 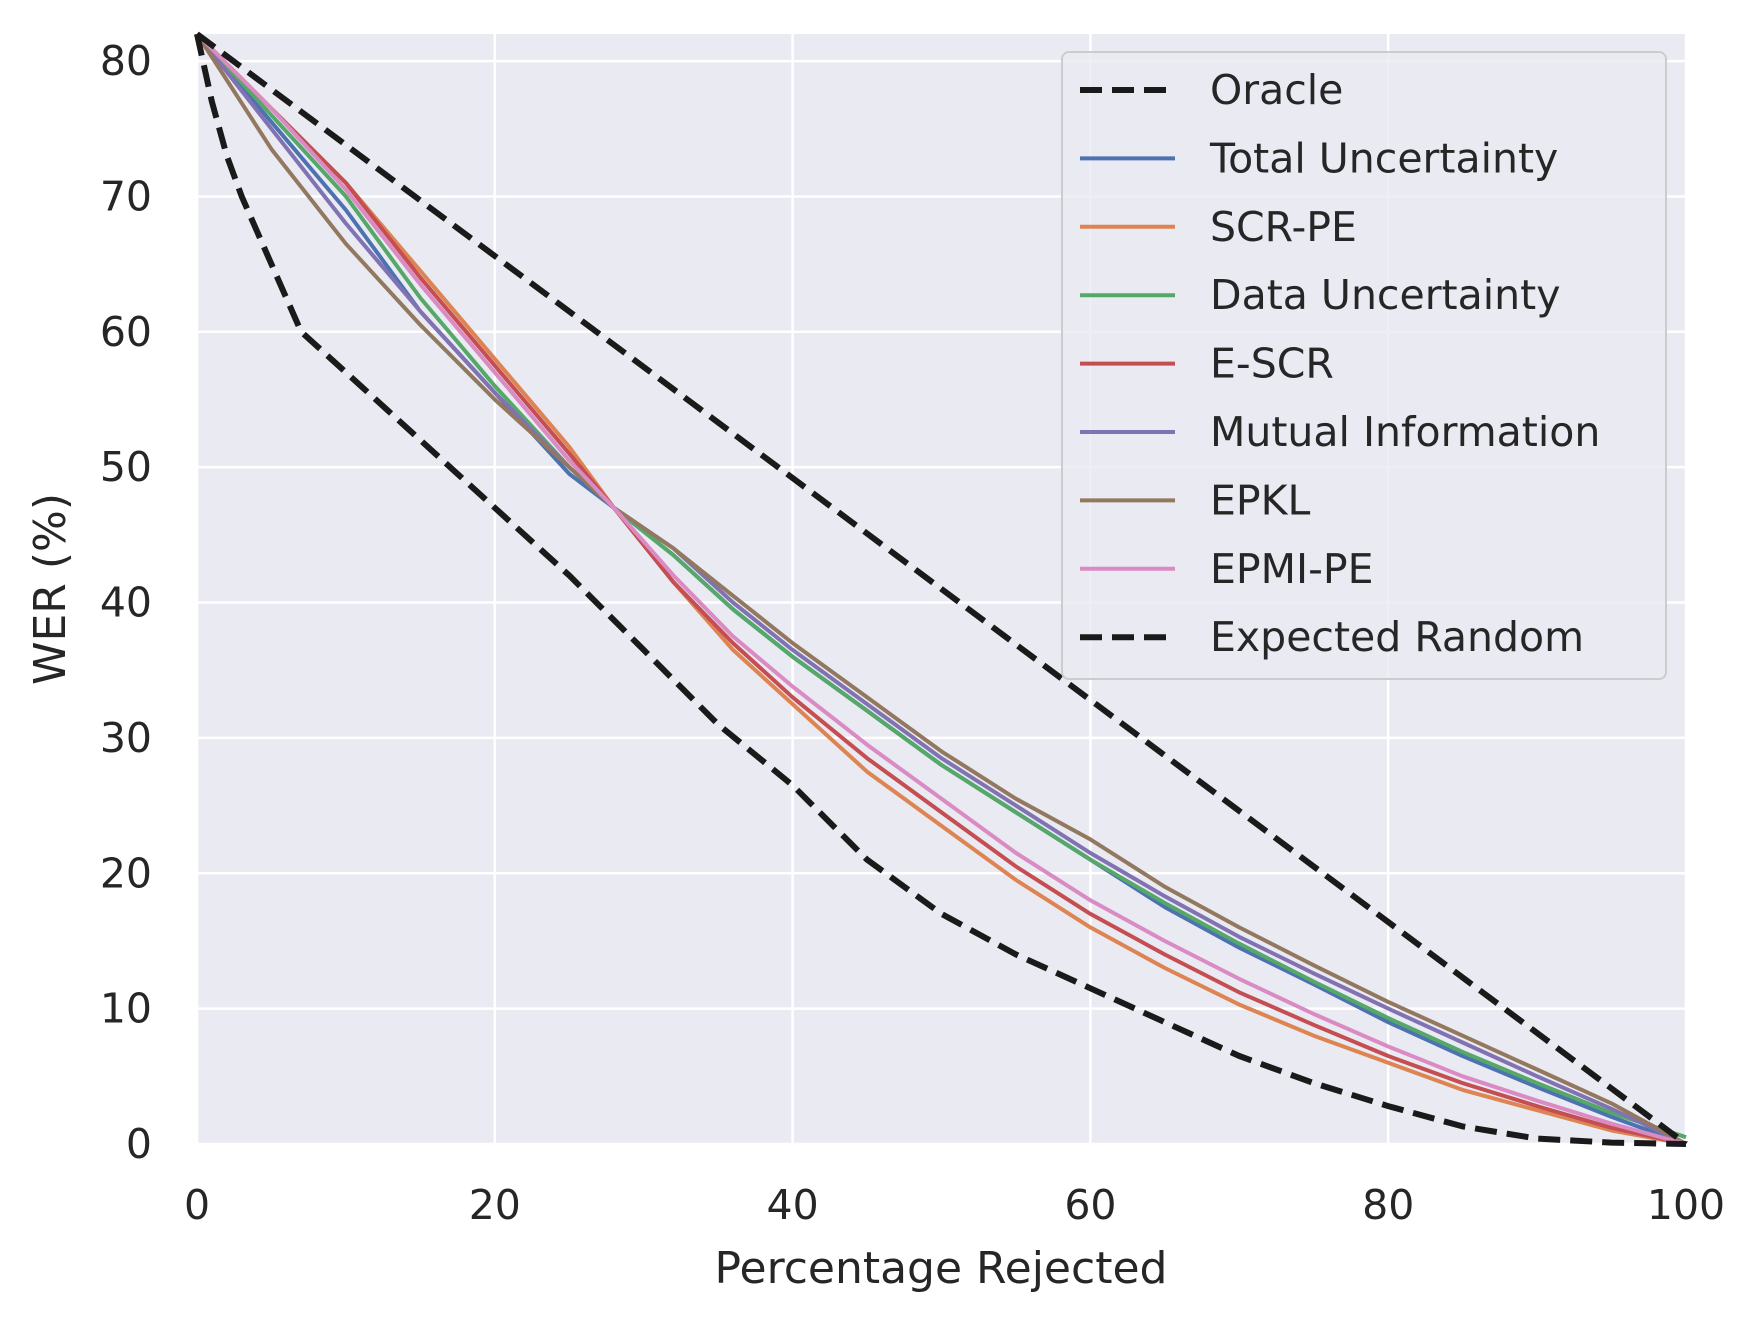 What do you see at coordinates (50, 589) in the screenshot?
I see `y-axis-title: WER (%)` at bounding box center [50, 589].